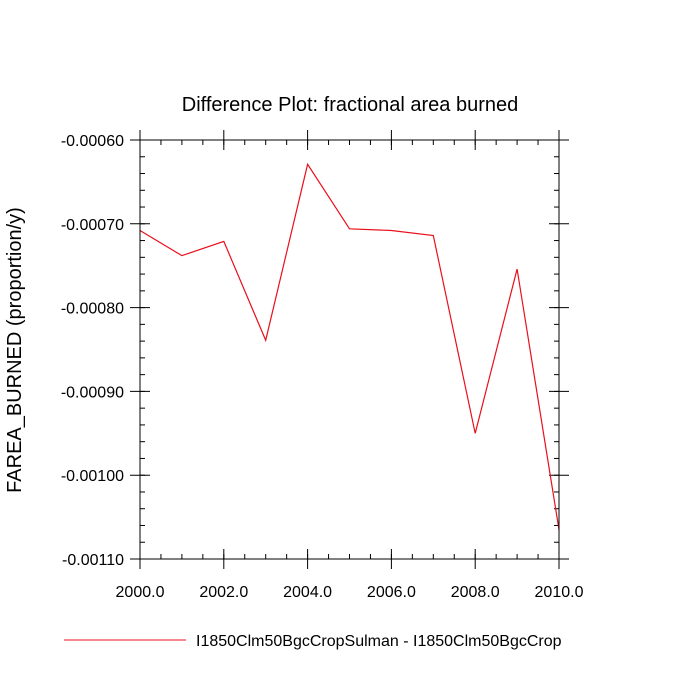 The width and height of the screenshot is (700, 700). What do you see at coordinates (93, 560) in the screenshot?
I see `y-tick-label: -0.00110` at bounding box center [93, 560].